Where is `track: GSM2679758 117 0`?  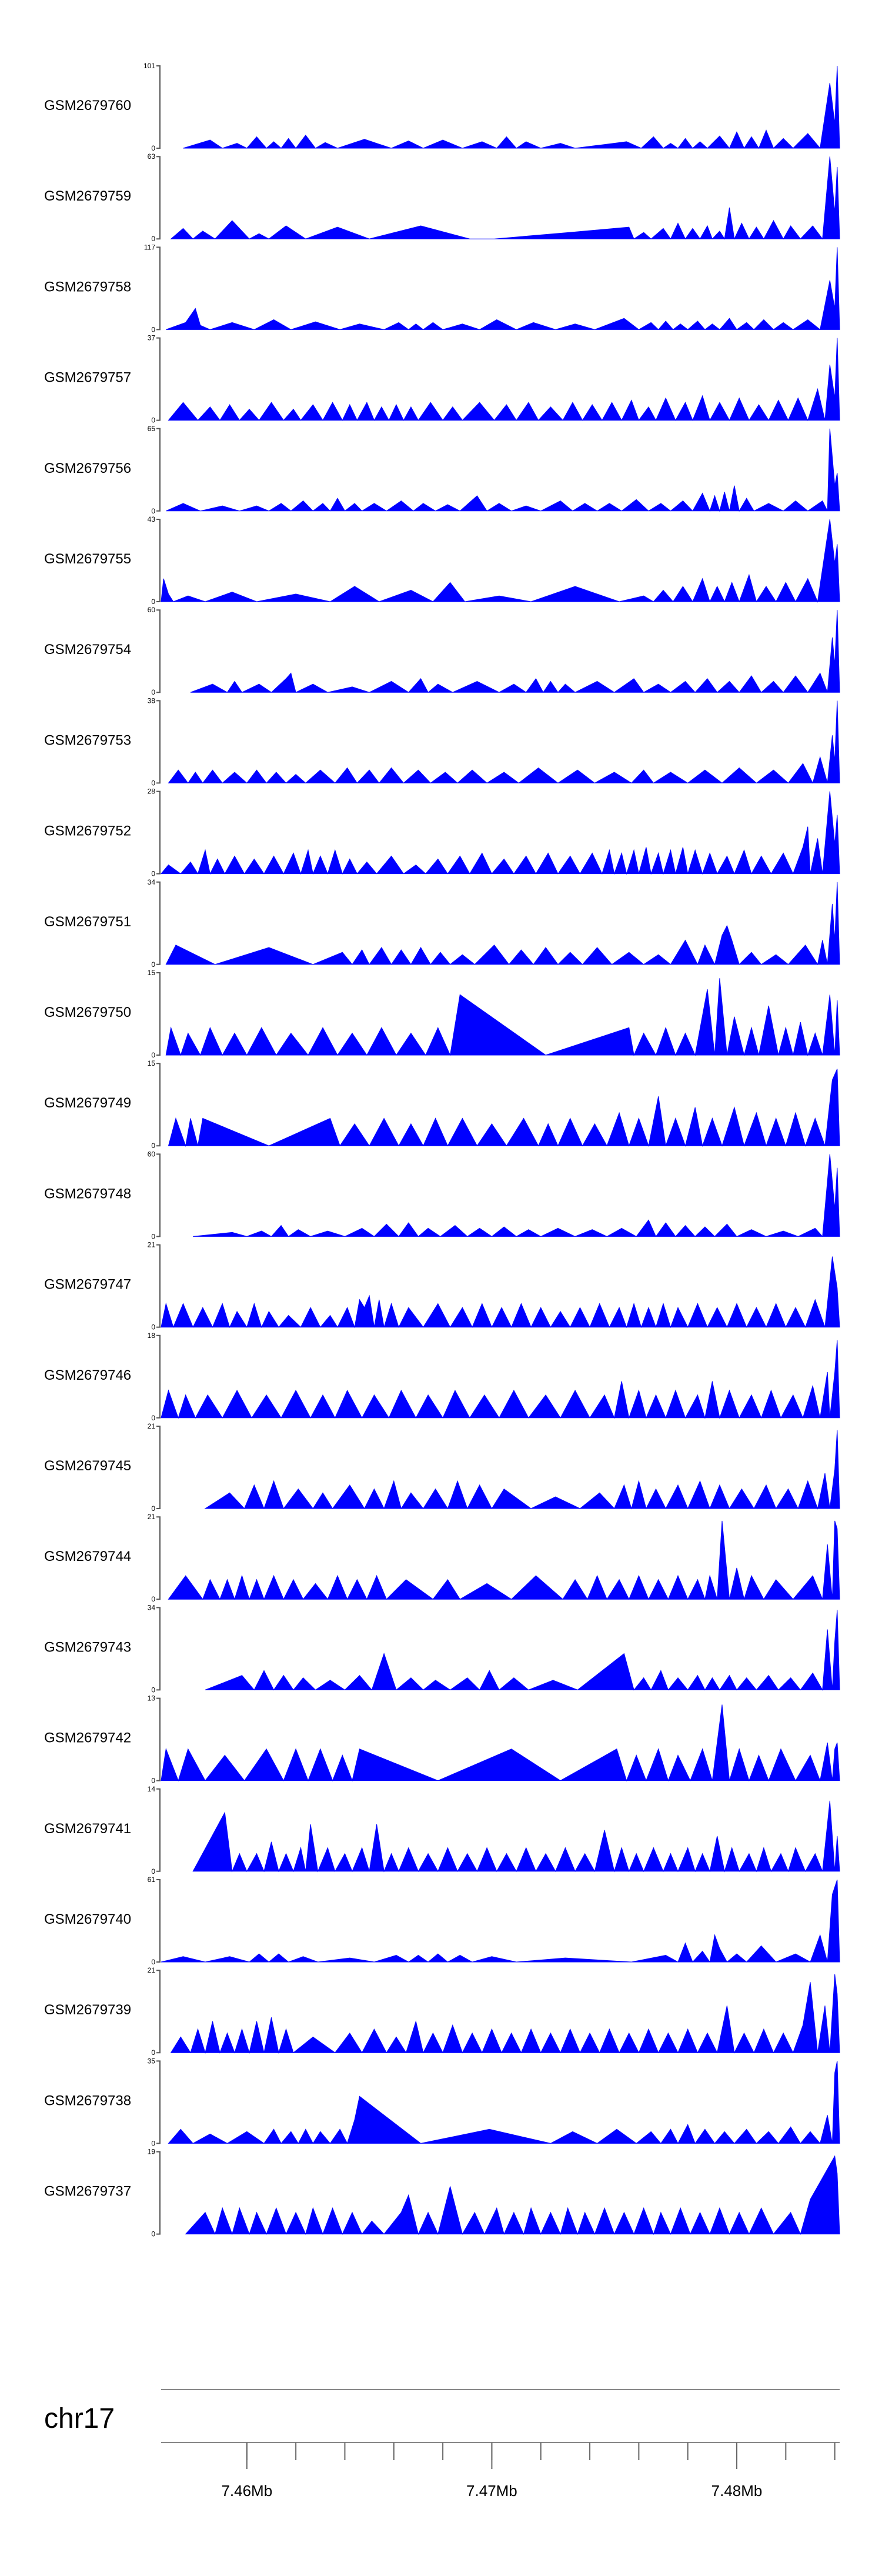
track: GSM2679758 117 0 is located at coordinates (442, 288).